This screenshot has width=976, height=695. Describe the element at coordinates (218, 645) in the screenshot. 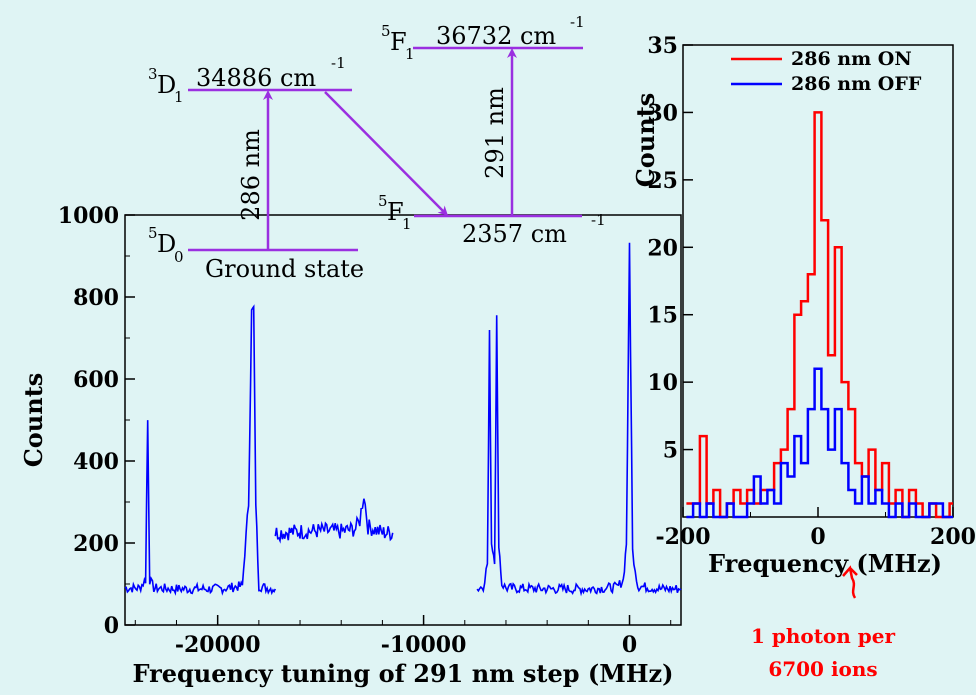

I see `main-x-tick-label: -20000` at that location.